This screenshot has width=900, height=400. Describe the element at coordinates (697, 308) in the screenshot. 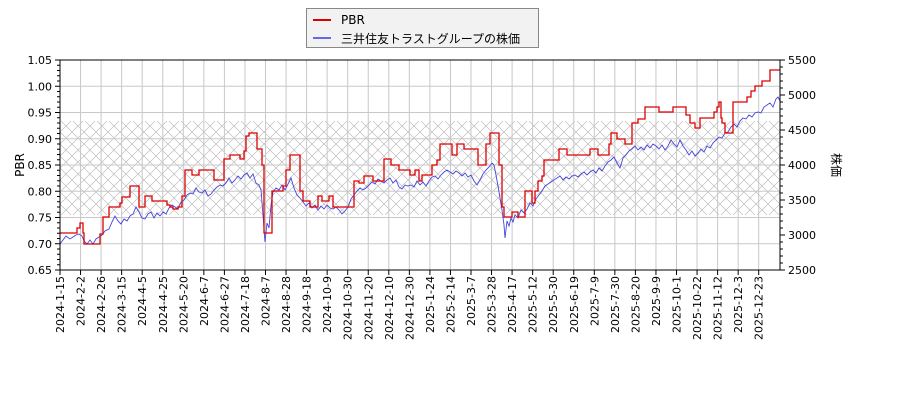

I see `x-tick-label: 2025-10-22` at that location.